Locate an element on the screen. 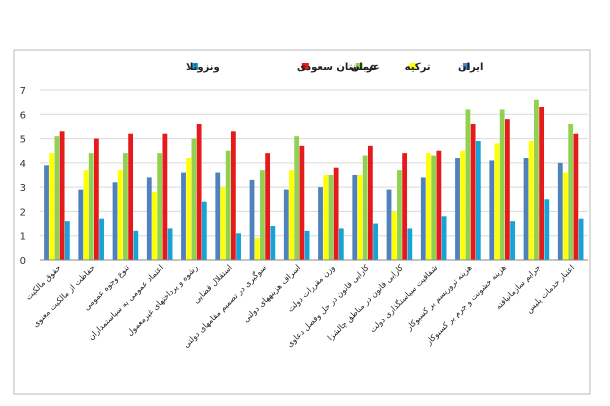  y-tick-label: 5 is located at coordinates (23, 140).